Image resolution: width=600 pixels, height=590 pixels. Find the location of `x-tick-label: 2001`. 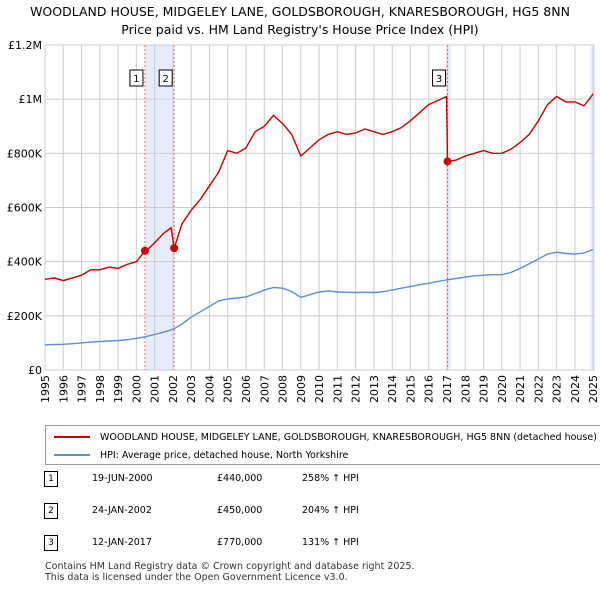

x-tick-label: 2001 is located at coordinates (155, 389).